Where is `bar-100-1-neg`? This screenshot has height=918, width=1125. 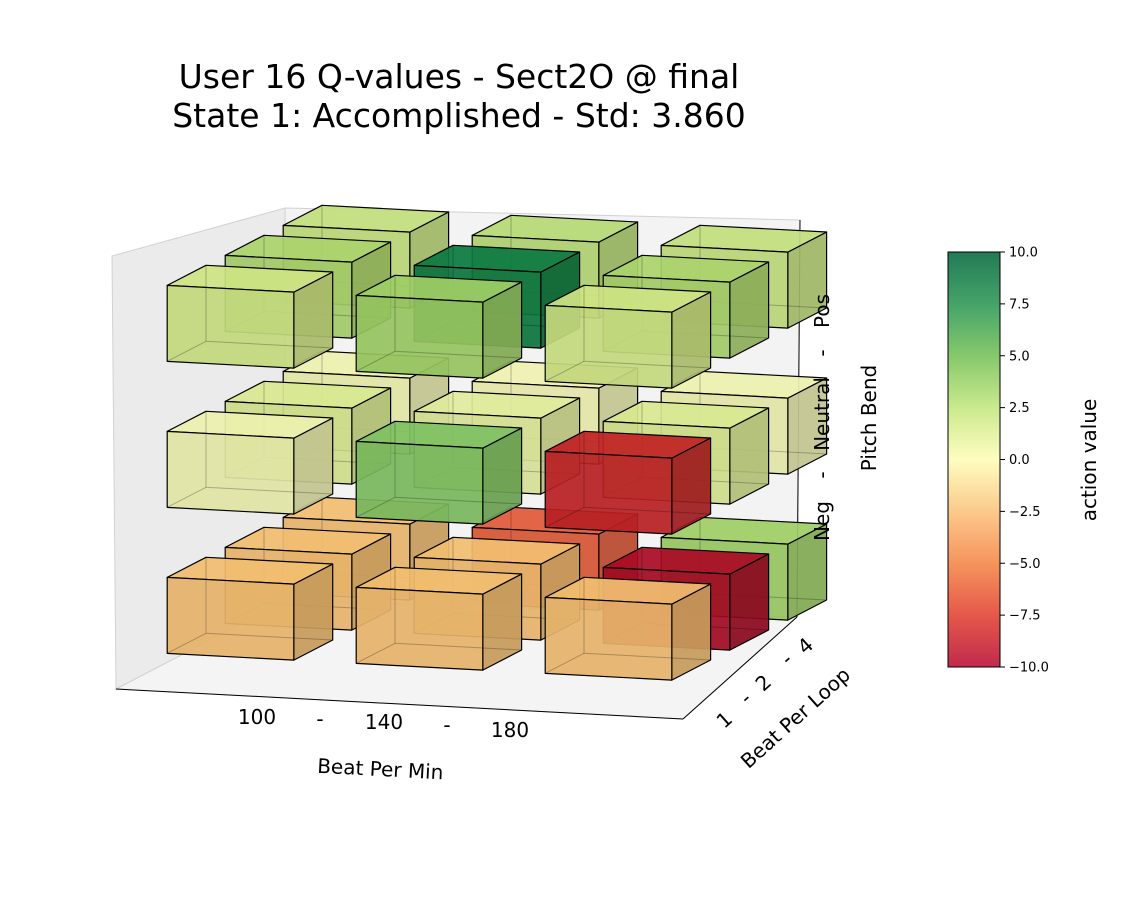 bar-100-1-neg is located at coordinates (250, 608).